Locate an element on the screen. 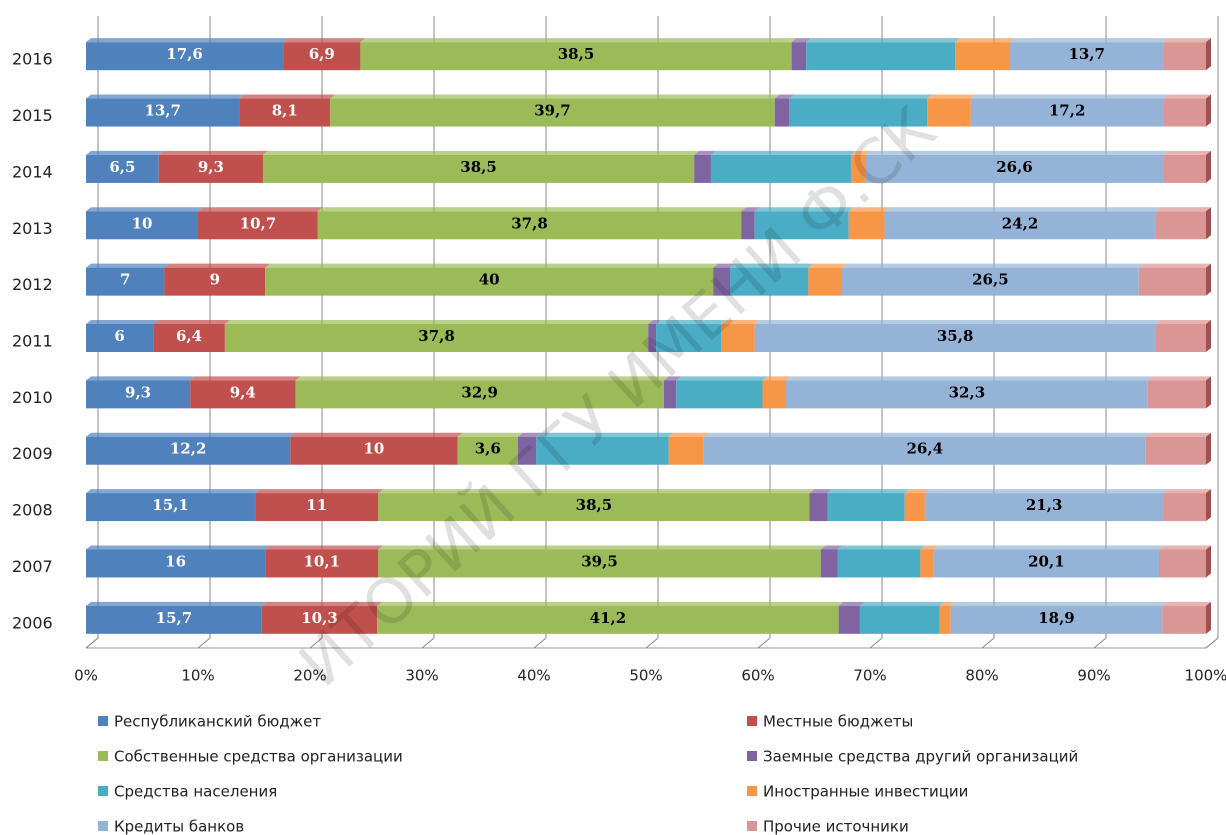 The height and width of the screenshot is (835, 1226). y-tick-label: 2011 is located at coordinates (32, 341).